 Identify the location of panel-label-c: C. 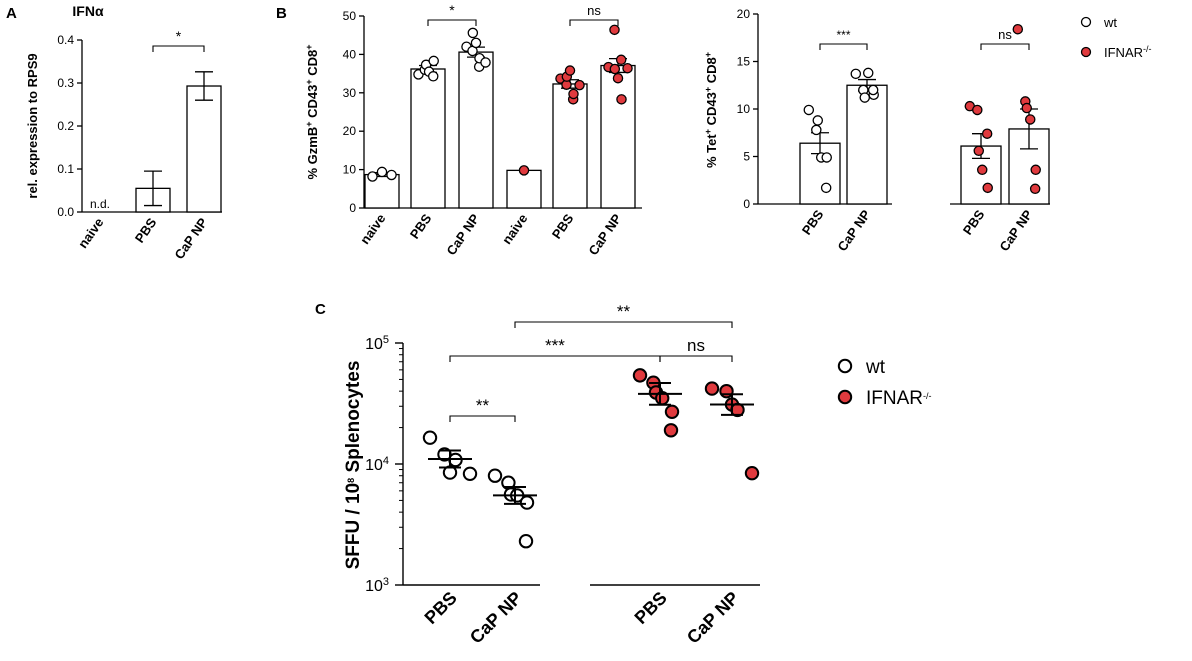
(320, 309).